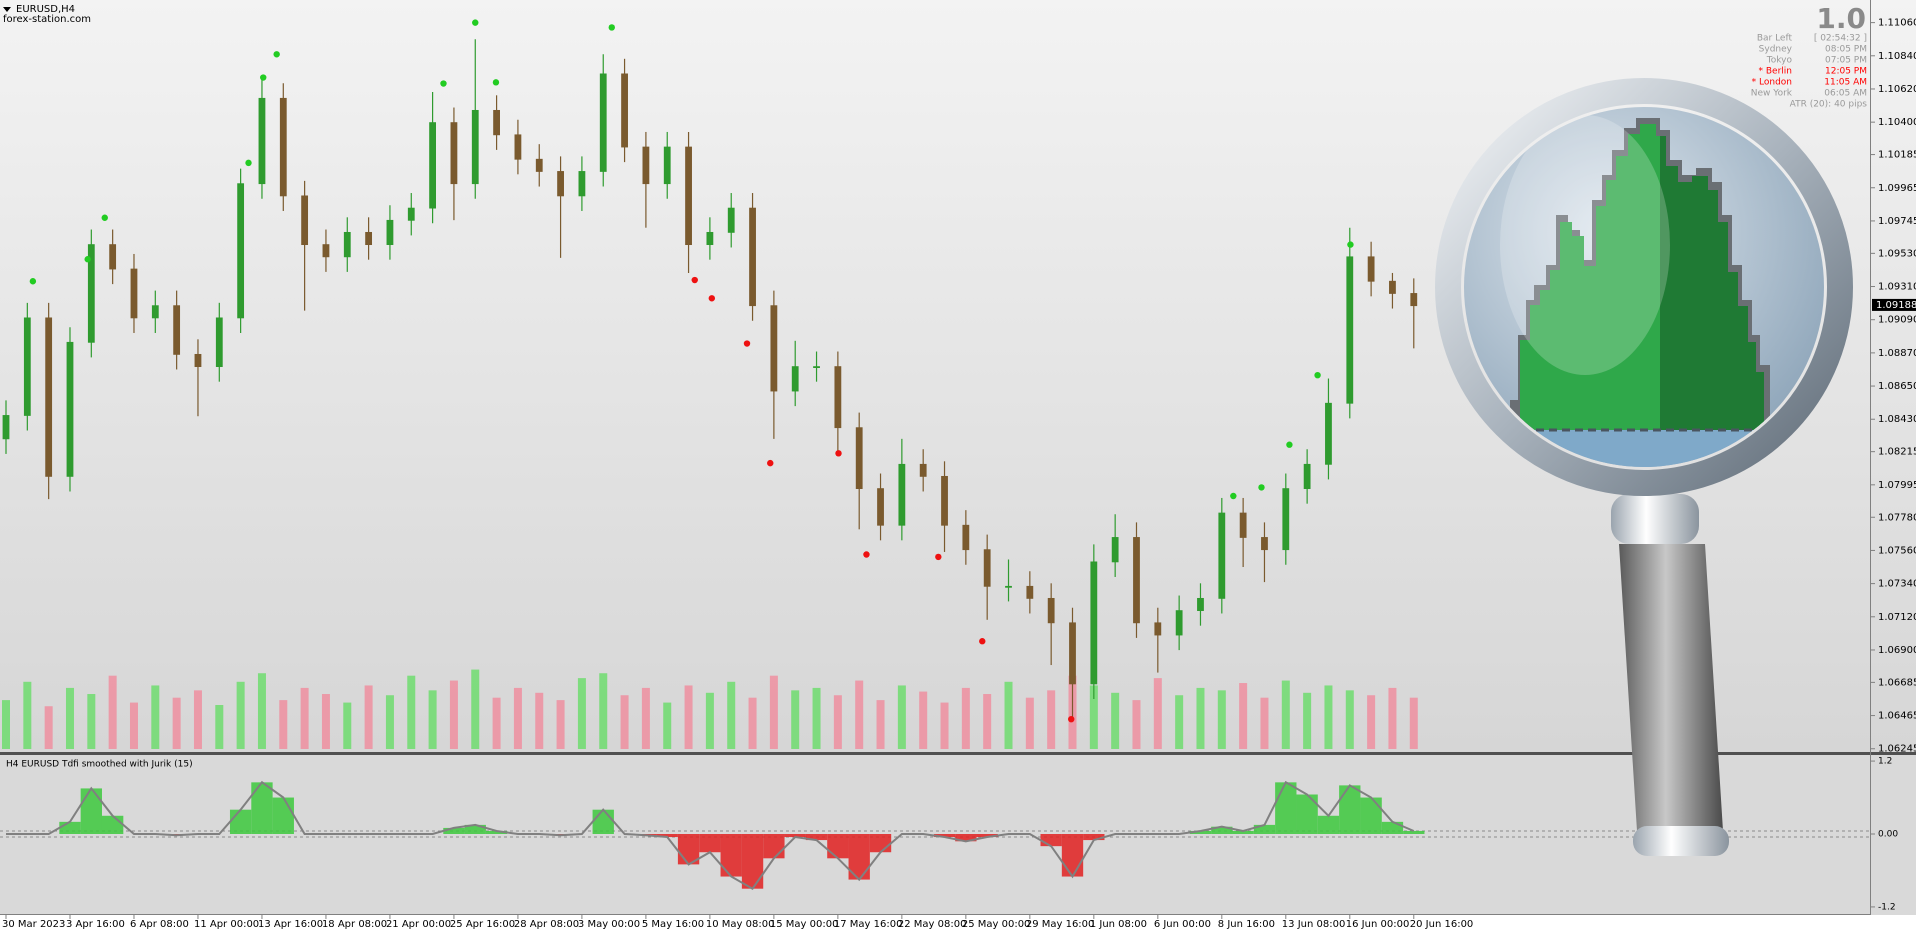 This screenshot has width=1916, height=933. Describe the element at coordinates (1775, 72) in the screenshot. I see `info-label: * Berlin` at that location.